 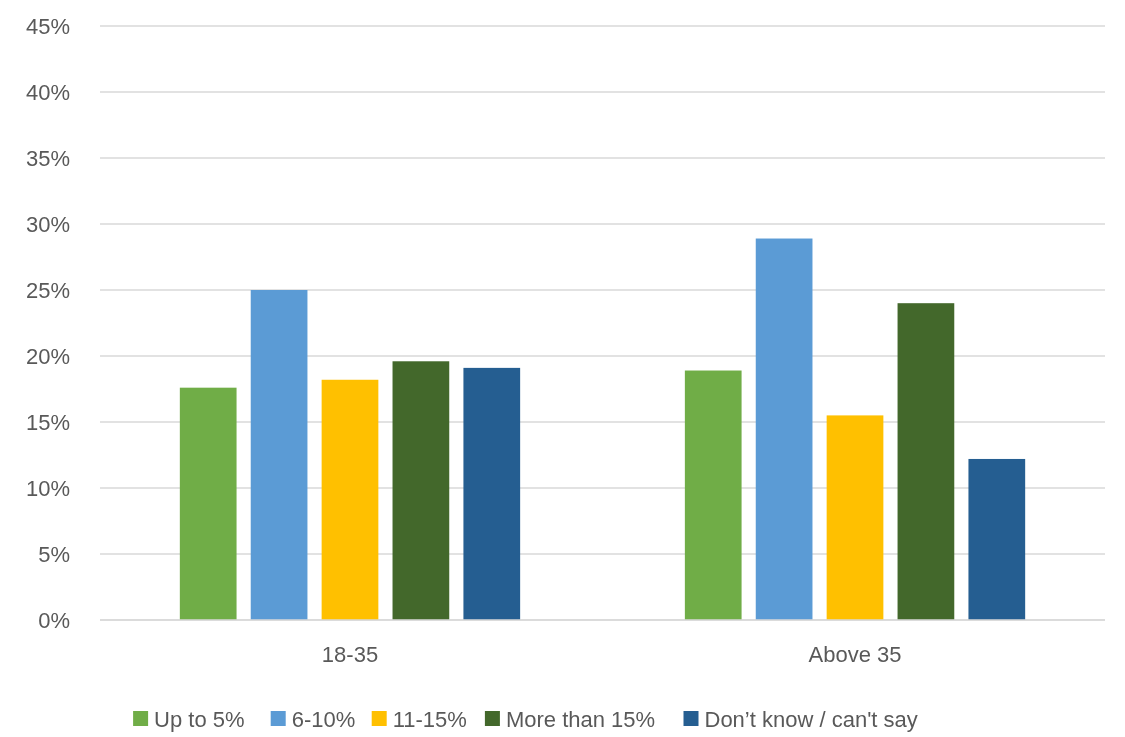 I want to click on y-tick-label: 15%, so click(x=47, y=422).